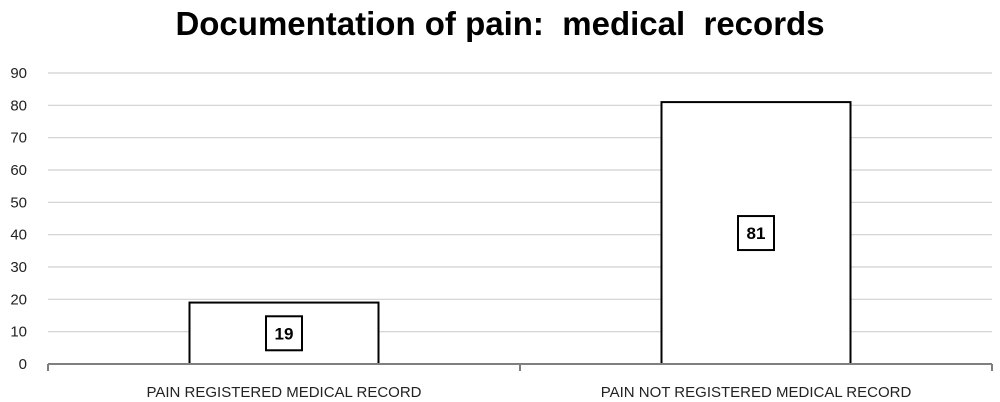  What do you see at coordinates (520, 367) in the screenshot?
I see `x-axis` at bounding box center [520, 367].